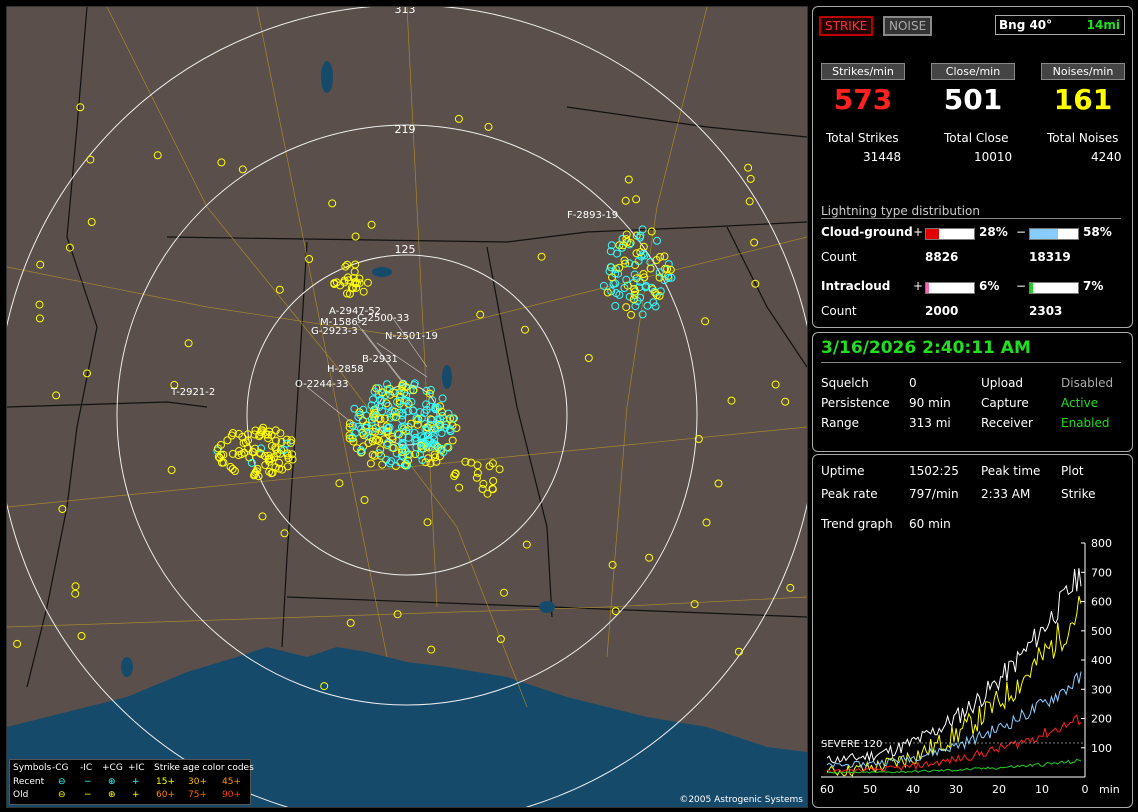 The height and width of the screenshot is (812, 1138). Describe the element at coordinates (136, 795) in the screenshot. I see `legend-old-pos-ic-icon: +` at that location.